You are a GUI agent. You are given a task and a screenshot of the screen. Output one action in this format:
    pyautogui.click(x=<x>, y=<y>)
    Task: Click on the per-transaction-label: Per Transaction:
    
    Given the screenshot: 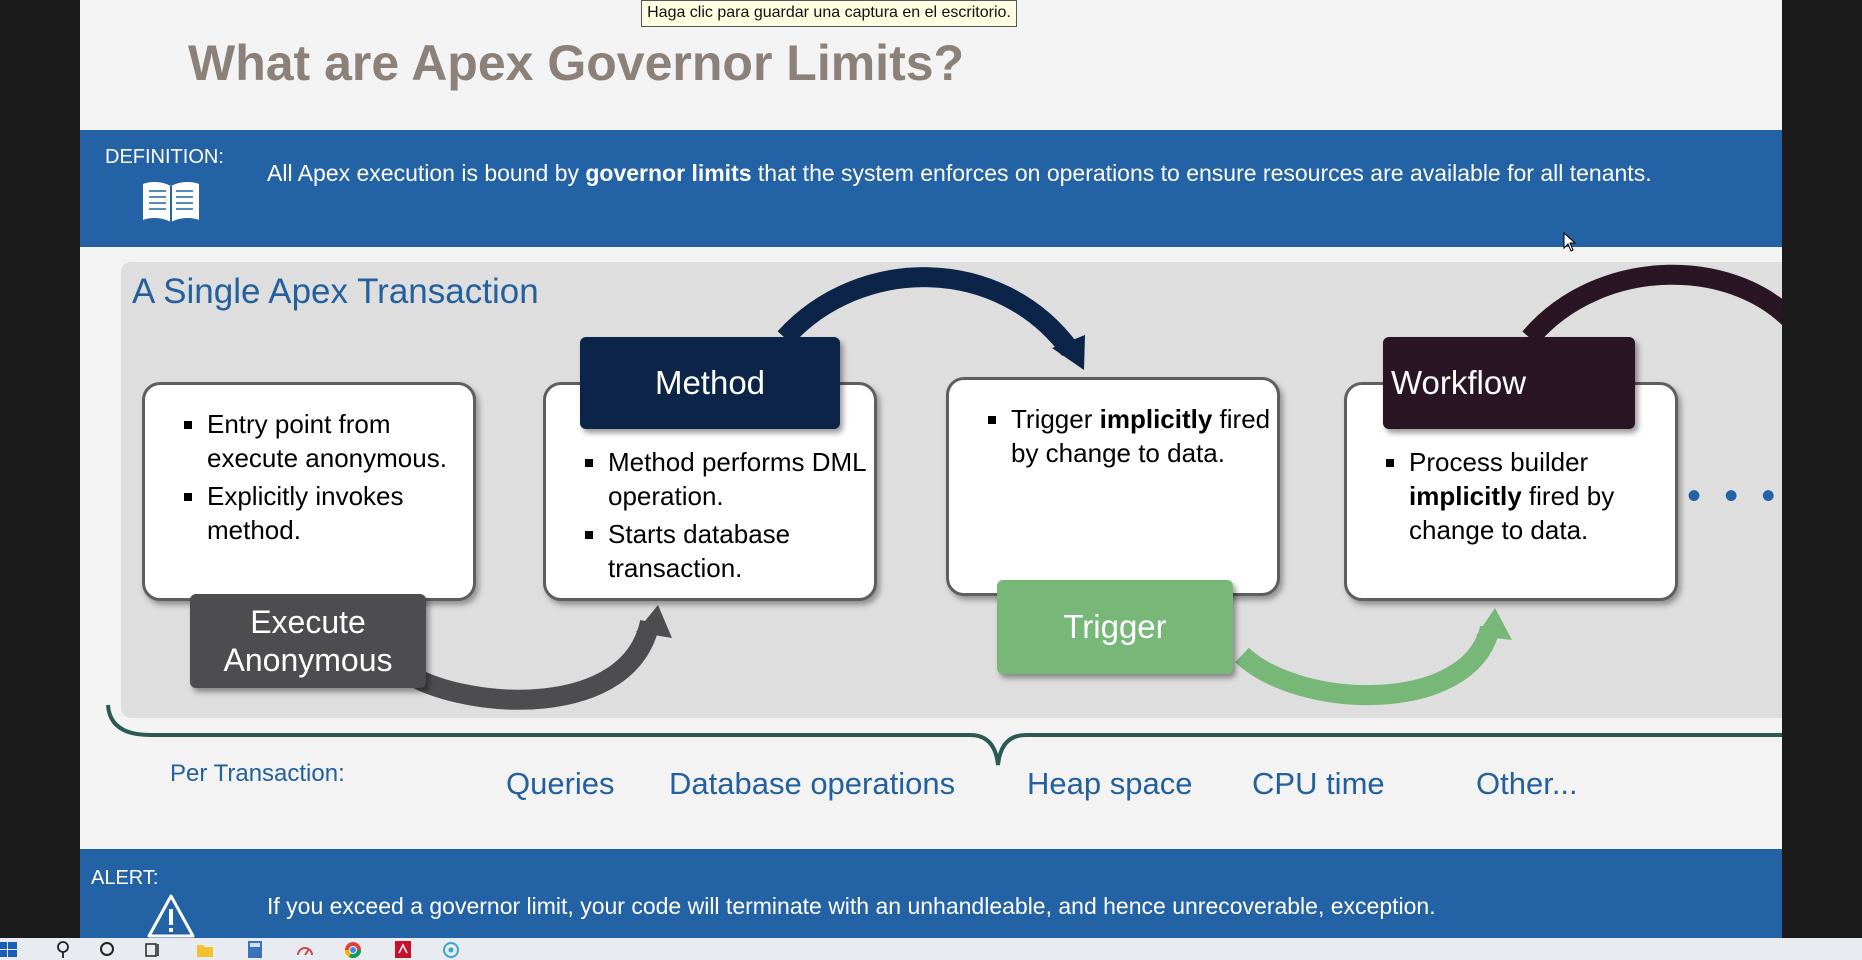 What is the action you would take?
    pyautogui.click(x=257, y=773)
    